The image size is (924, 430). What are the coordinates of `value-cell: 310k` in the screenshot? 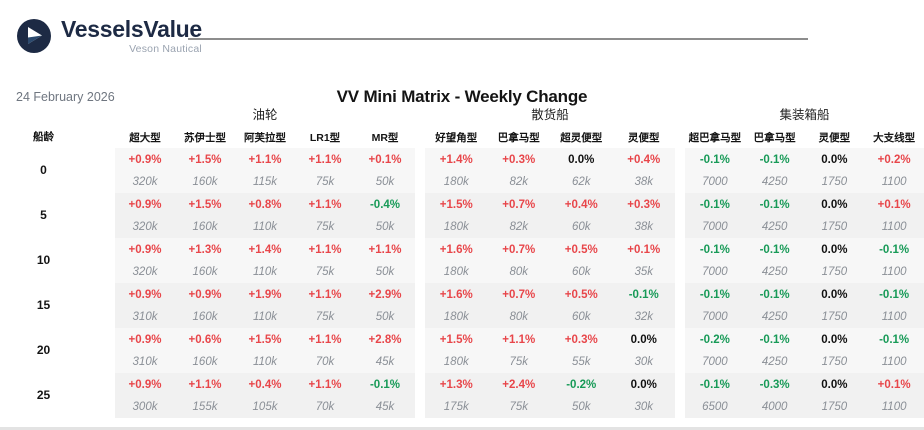 It's located at (145, 316).